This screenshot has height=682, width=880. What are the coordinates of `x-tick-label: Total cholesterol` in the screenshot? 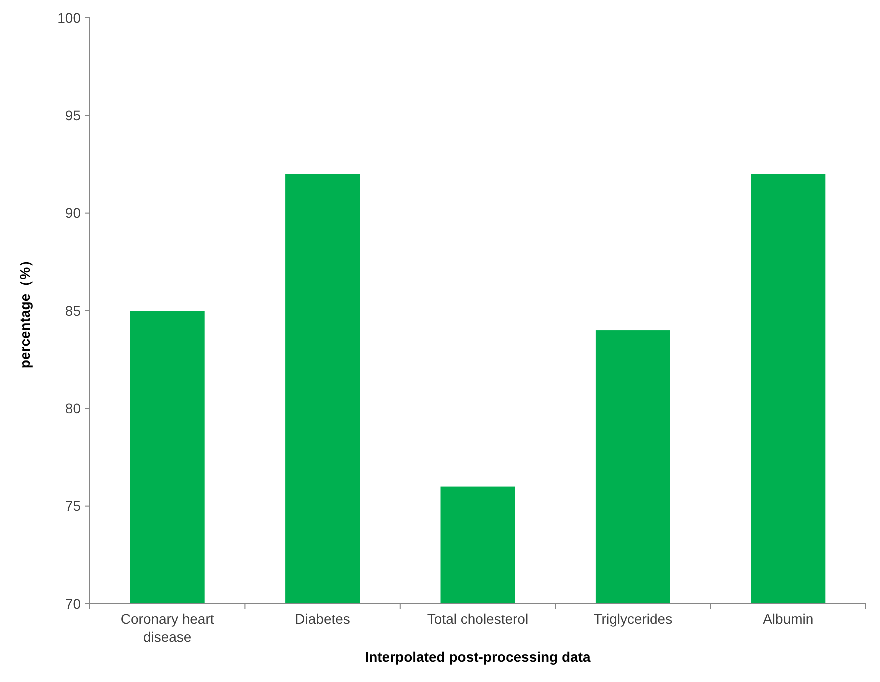 It's located at (478, 619).